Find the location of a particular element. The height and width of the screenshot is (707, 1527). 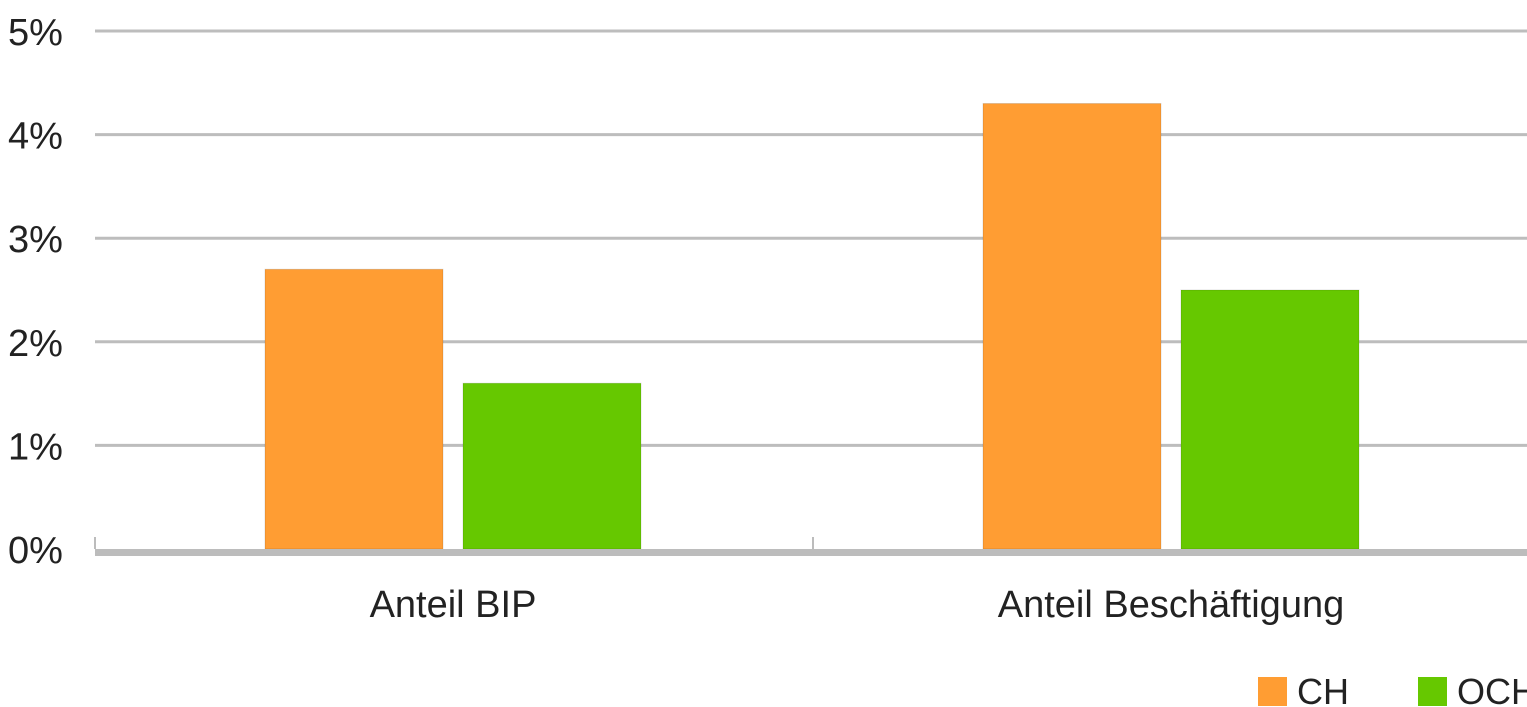

legend: CH OCH is located at coordinates (1392, 689).